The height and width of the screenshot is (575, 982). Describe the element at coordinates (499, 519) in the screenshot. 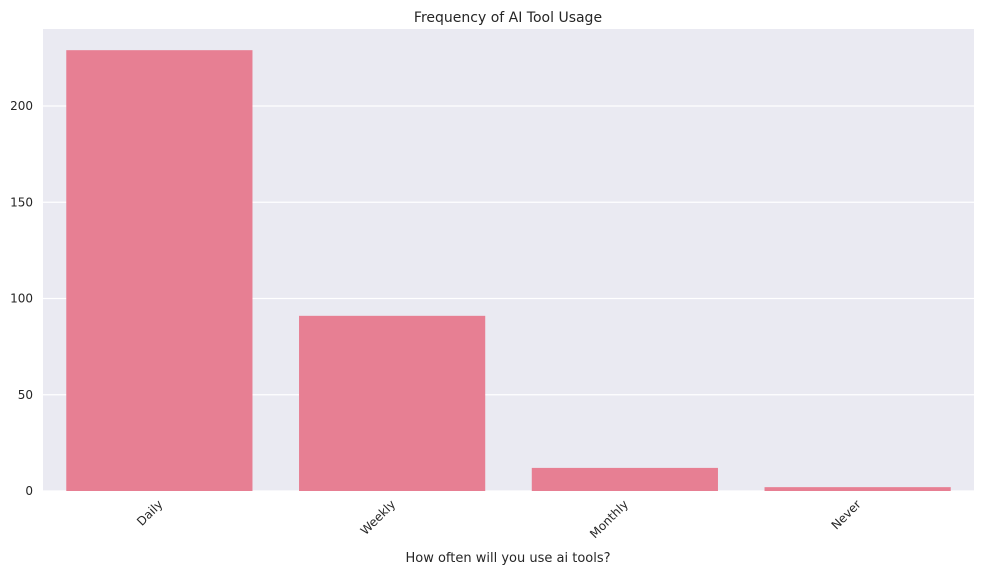

I see `x-tick-labels: Daily Weekly Monthly Never` at that location.